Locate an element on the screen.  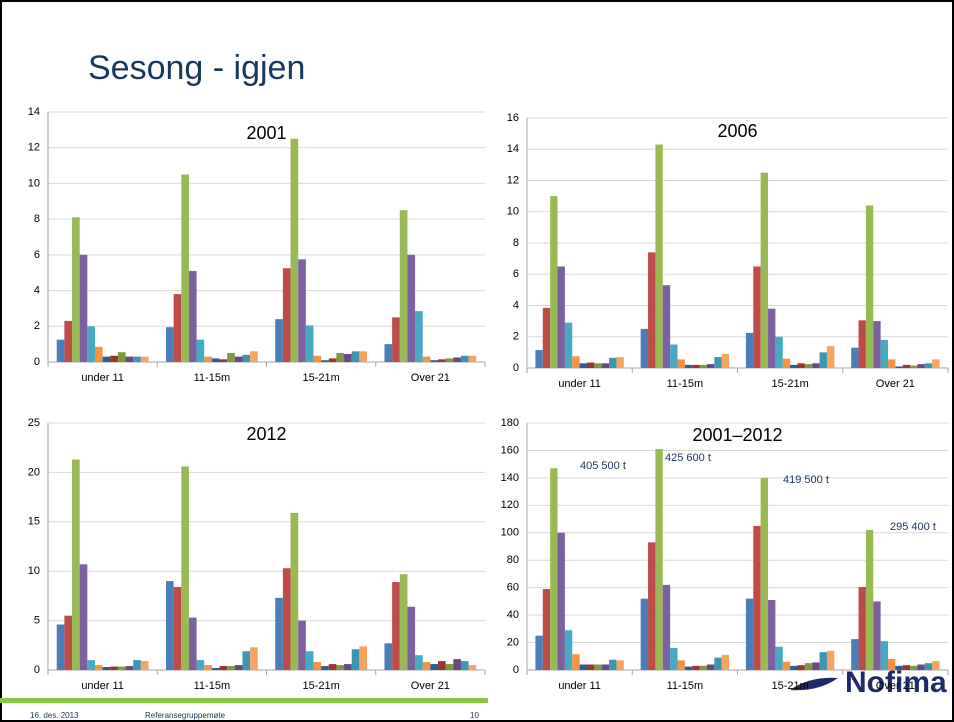
x-tick-label: 15-21m is located at coordinates (789, 384).